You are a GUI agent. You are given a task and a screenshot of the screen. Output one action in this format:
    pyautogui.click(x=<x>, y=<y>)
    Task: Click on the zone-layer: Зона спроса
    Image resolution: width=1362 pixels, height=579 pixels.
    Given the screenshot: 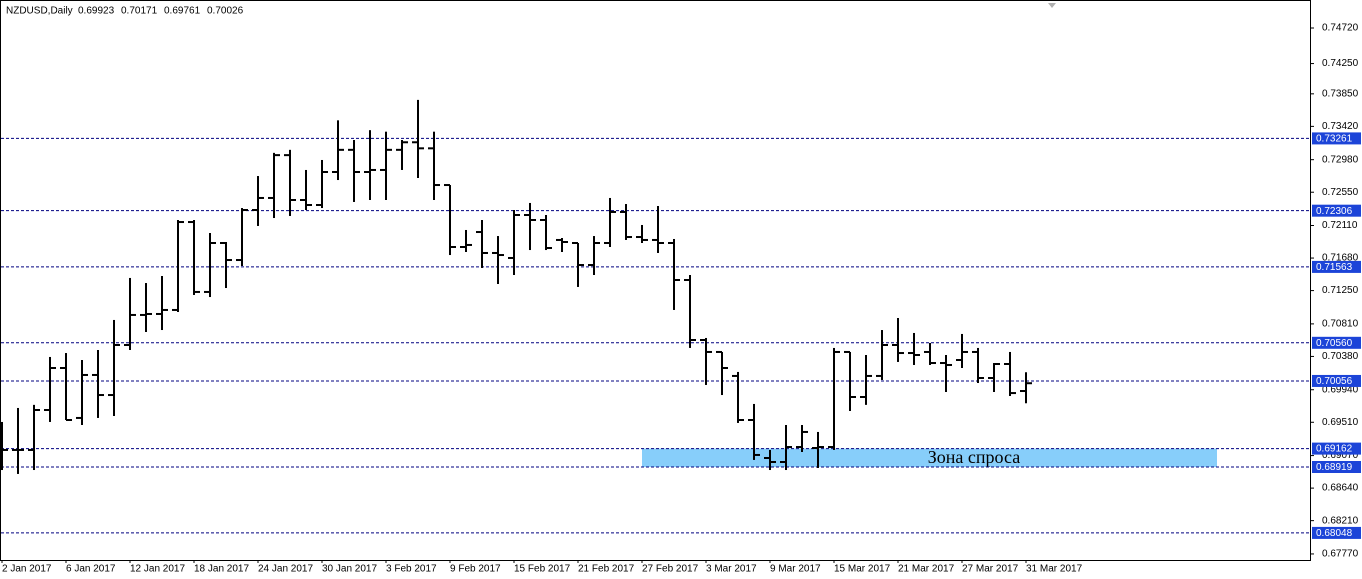 What is the action you would take?
    pyautogui.click(x=929, y=457)
    